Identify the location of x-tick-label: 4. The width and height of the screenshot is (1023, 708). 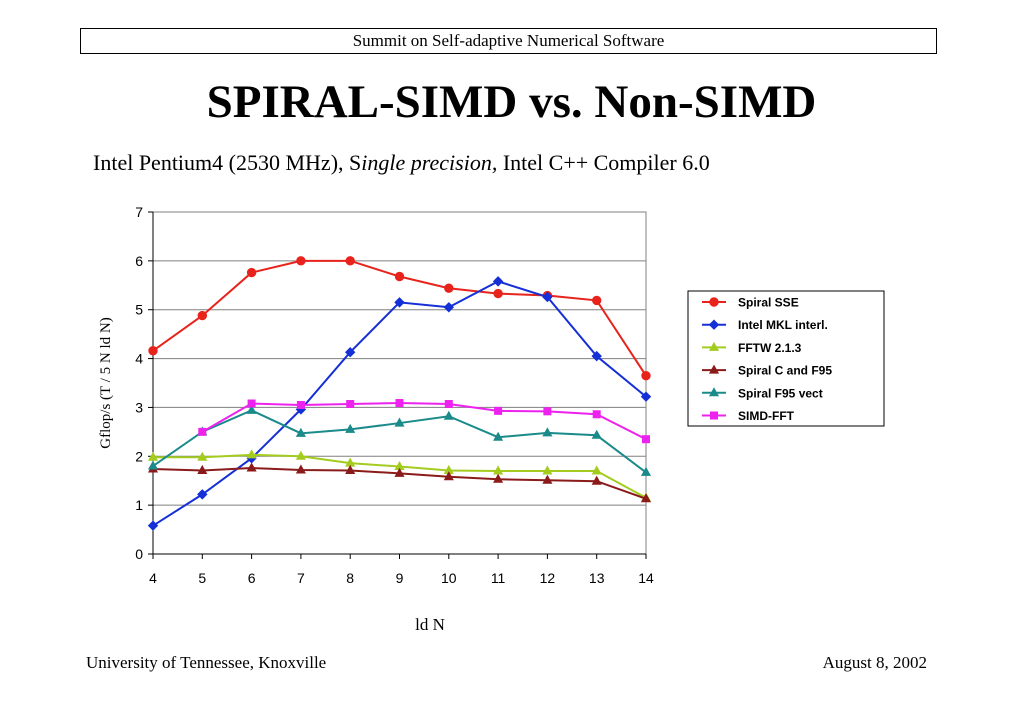
(153, 578).